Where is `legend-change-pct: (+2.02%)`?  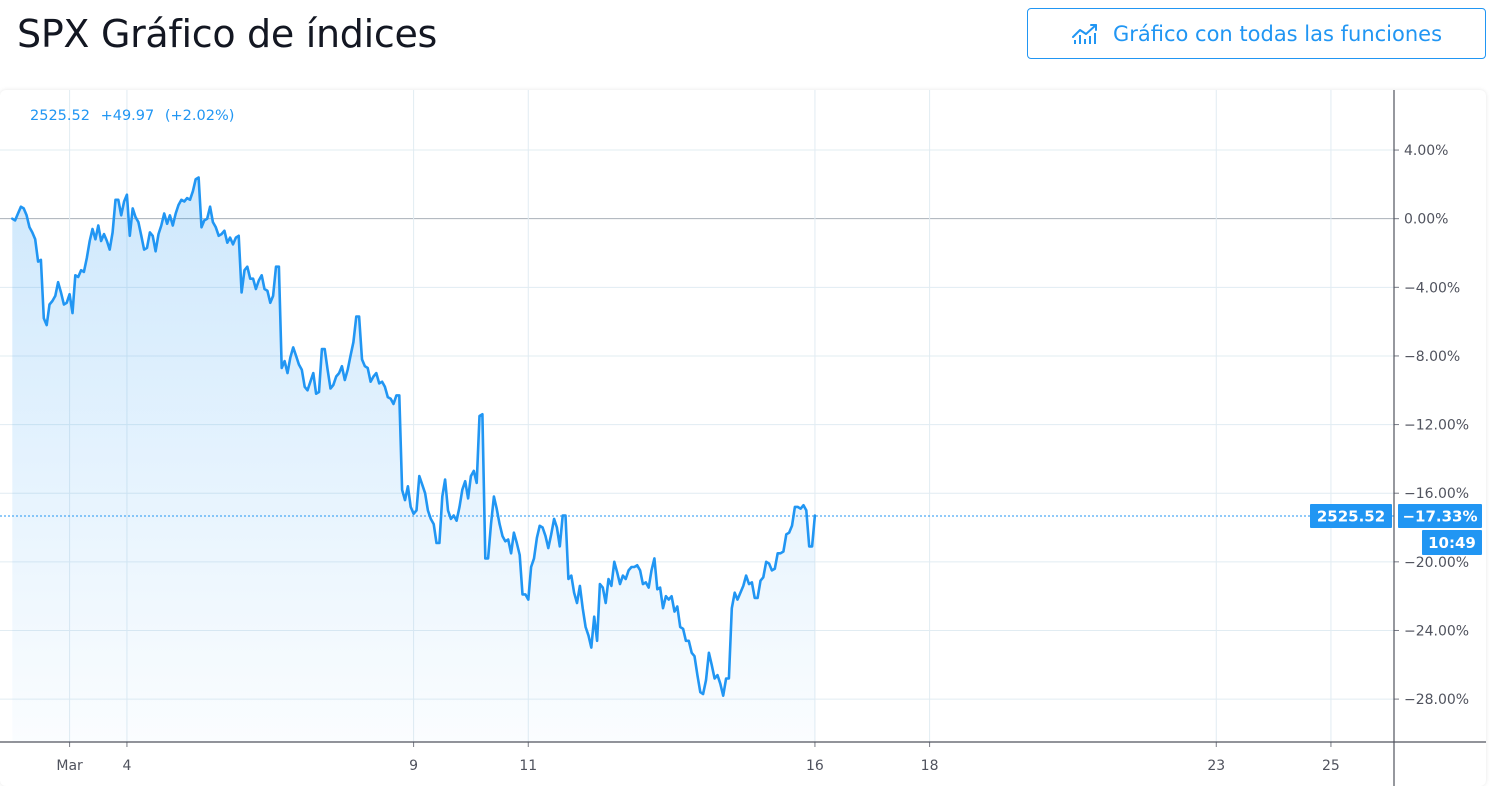
legend-change-pct: (+2.02%) is located at coordinates (199, 116).